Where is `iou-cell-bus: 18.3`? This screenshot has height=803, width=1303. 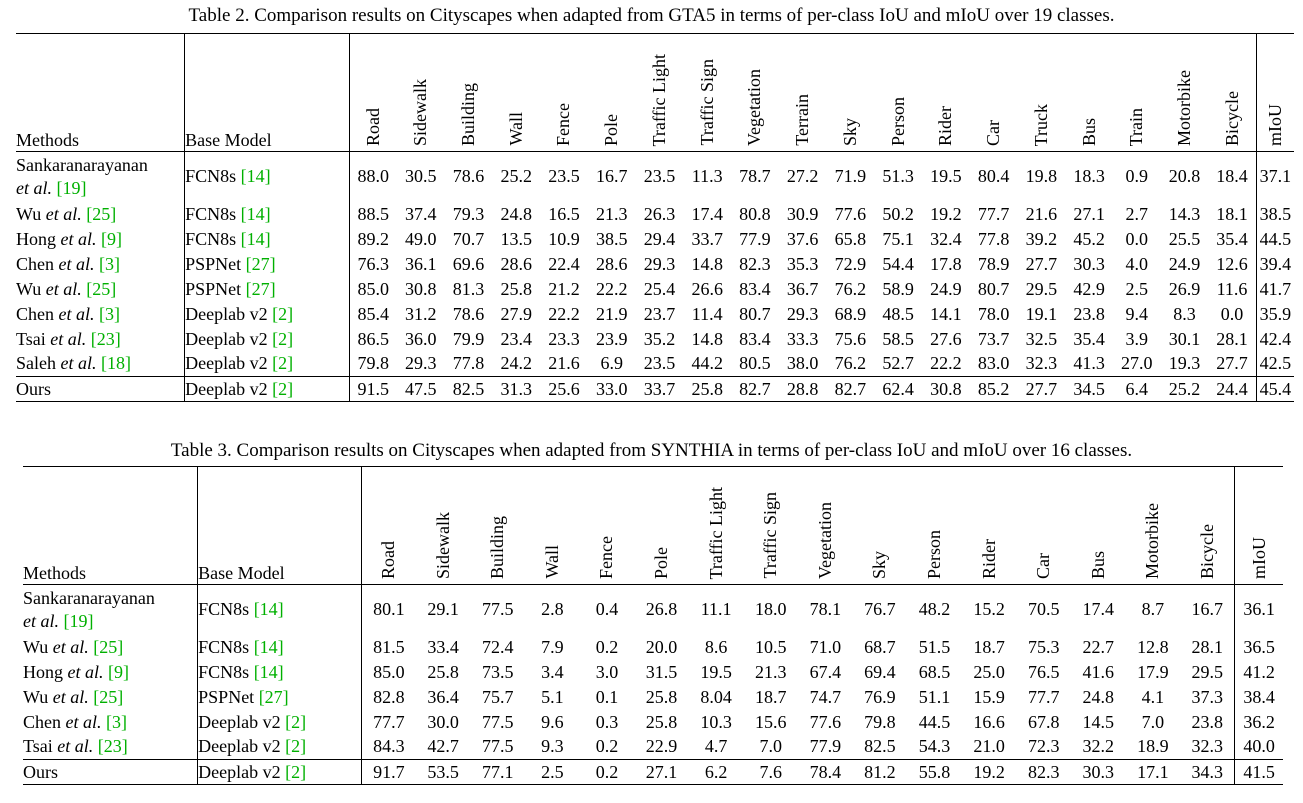
iou-cell-bus: 18.3 is located at coordinates (1089, 176).